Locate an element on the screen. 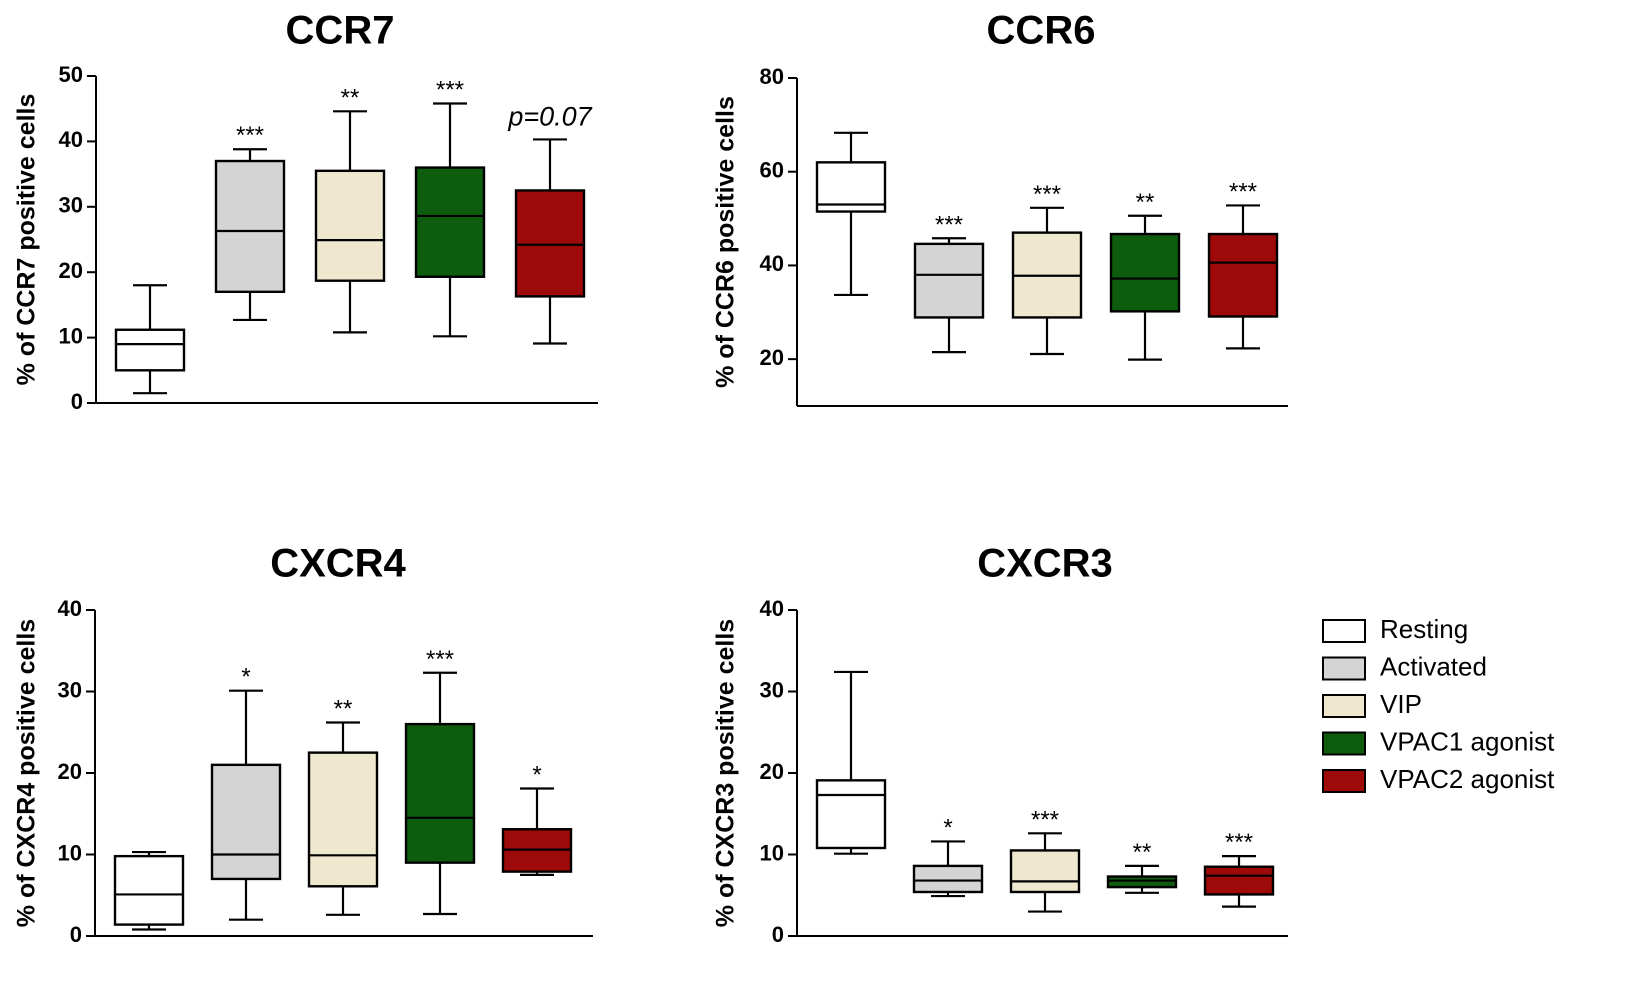 Image resolution: width=1645 pixels, height=995 pixels. chart-title: CXCR4 is located at coordinates (338, 564).